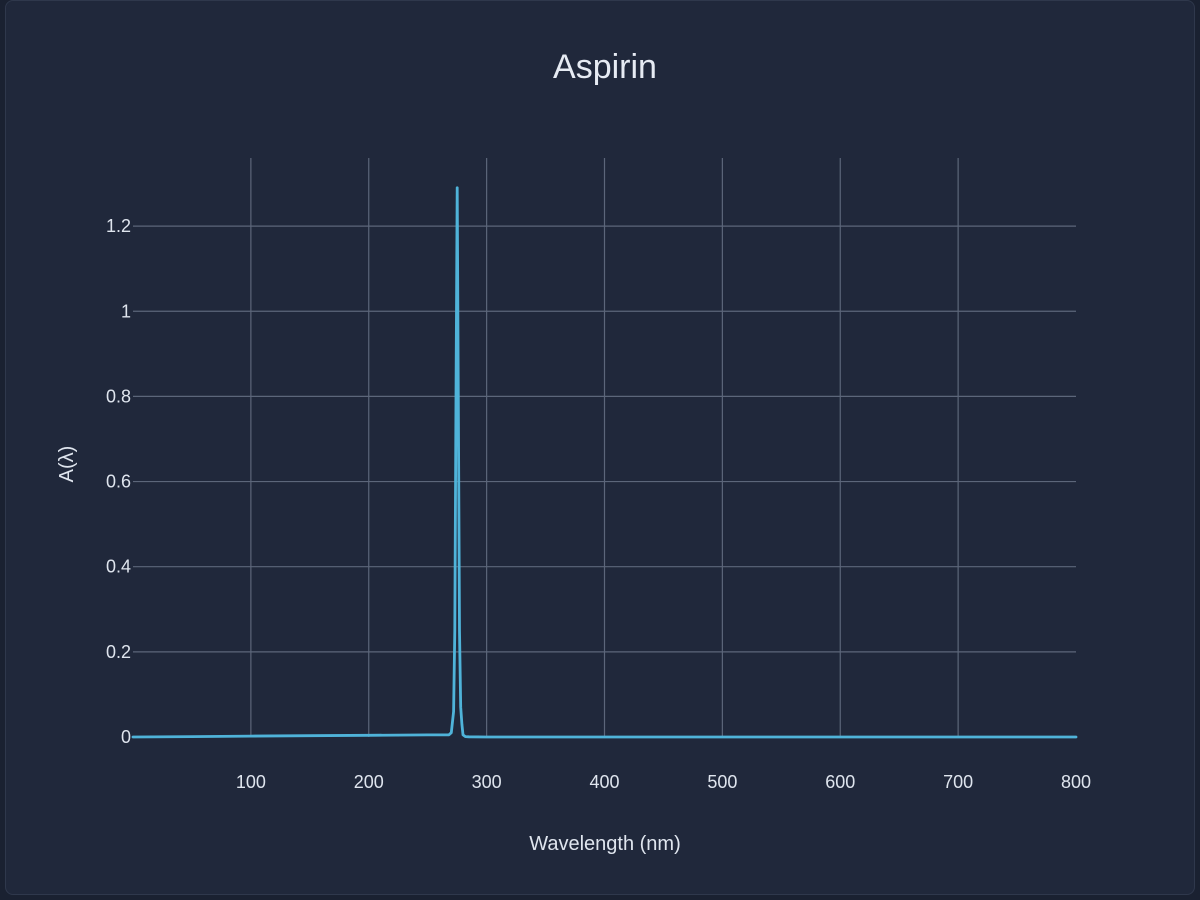  I want to click on x-tick-label: 300, so click(487, 782).